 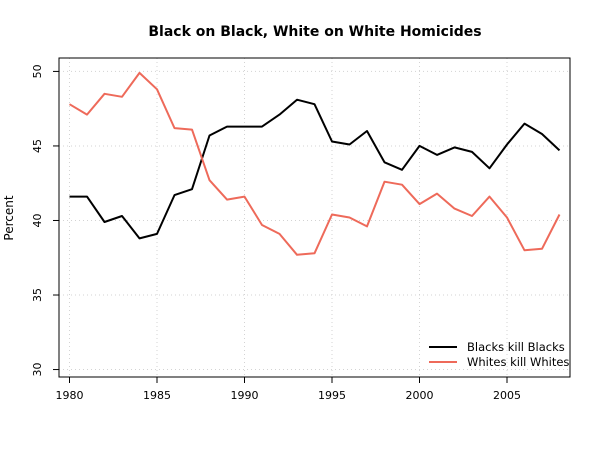 What do you see at coordinates (288, 389) in the screenshot?
I see `x-axis: 1980 1985 1990 1995 2000 2005` at bounding box center [288, 389].